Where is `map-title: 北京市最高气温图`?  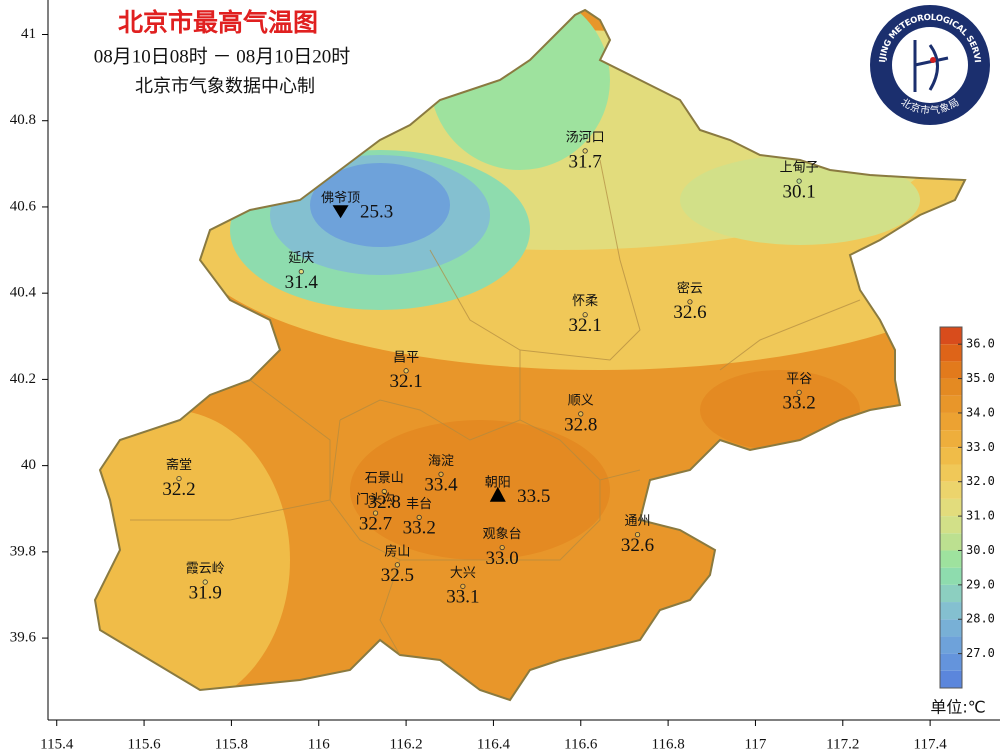
map-title: 北京市最高气温图 is located at coordinates (218, 22).